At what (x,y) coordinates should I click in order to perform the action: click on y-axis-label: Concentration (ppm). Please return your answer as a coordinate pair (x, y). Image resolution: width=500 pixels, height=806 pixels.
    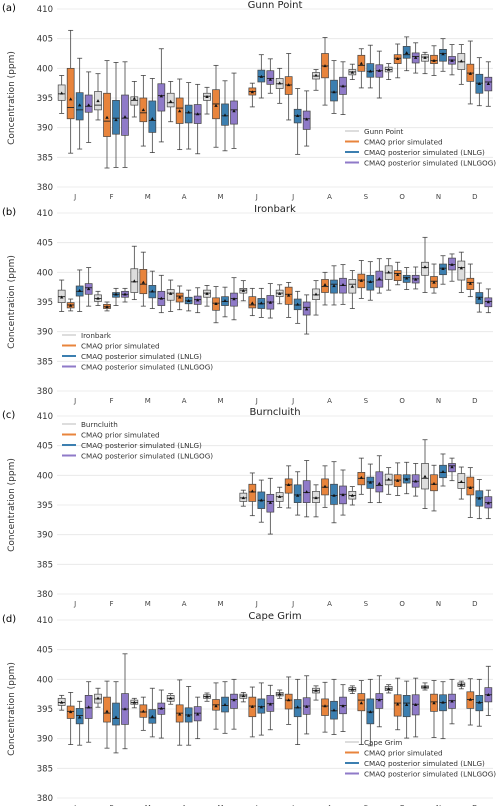
    Looking at the image, I should click on (12, 98).